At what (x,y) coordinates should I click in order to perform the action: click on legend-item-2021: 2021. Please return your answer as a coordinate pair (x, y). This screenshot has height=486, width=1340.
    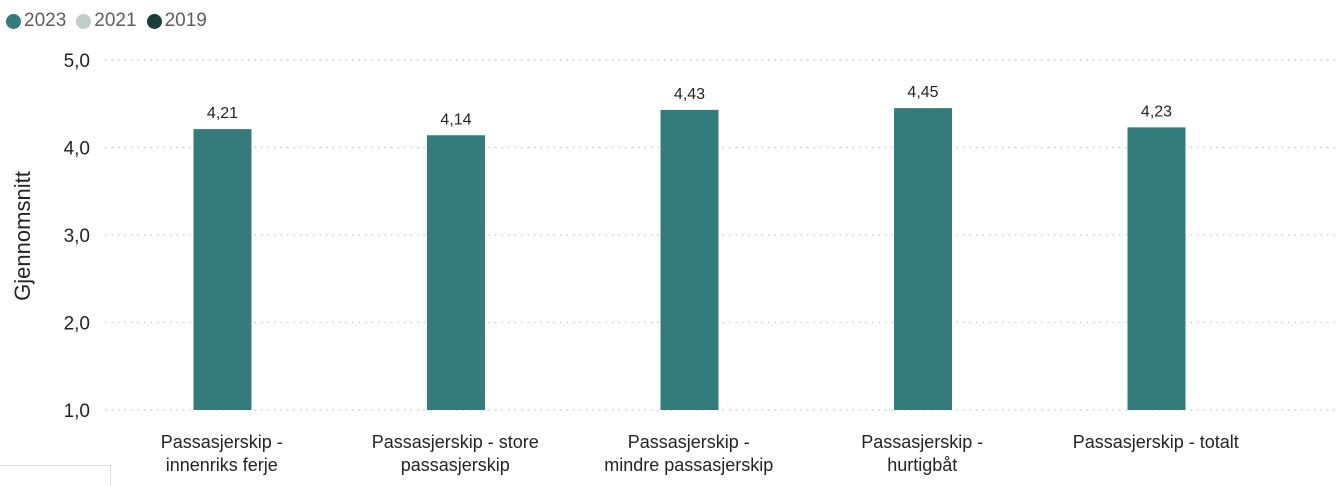
    Looking at the image, I should click on (106, 21).